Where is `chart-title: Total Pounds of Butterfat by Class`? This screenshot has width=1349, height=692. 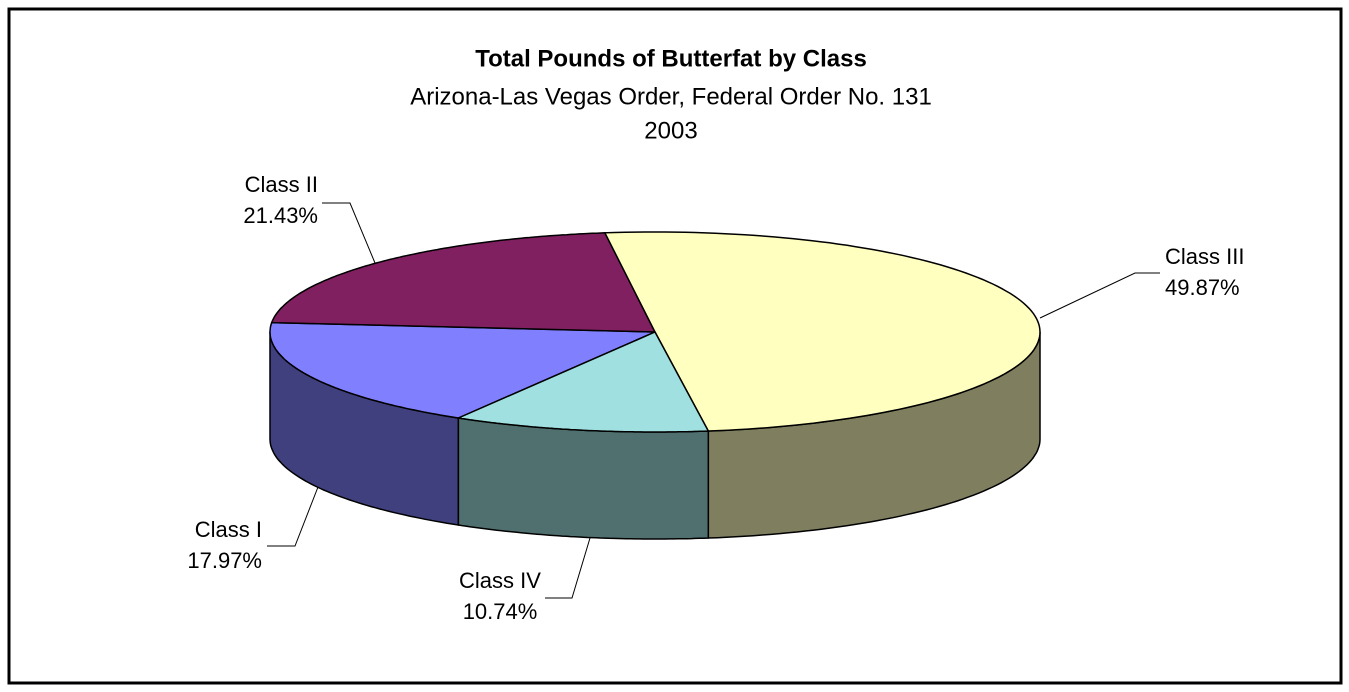
chart-title: Total Pounds of Butterfat by Class is located at coordinates (671, 58).